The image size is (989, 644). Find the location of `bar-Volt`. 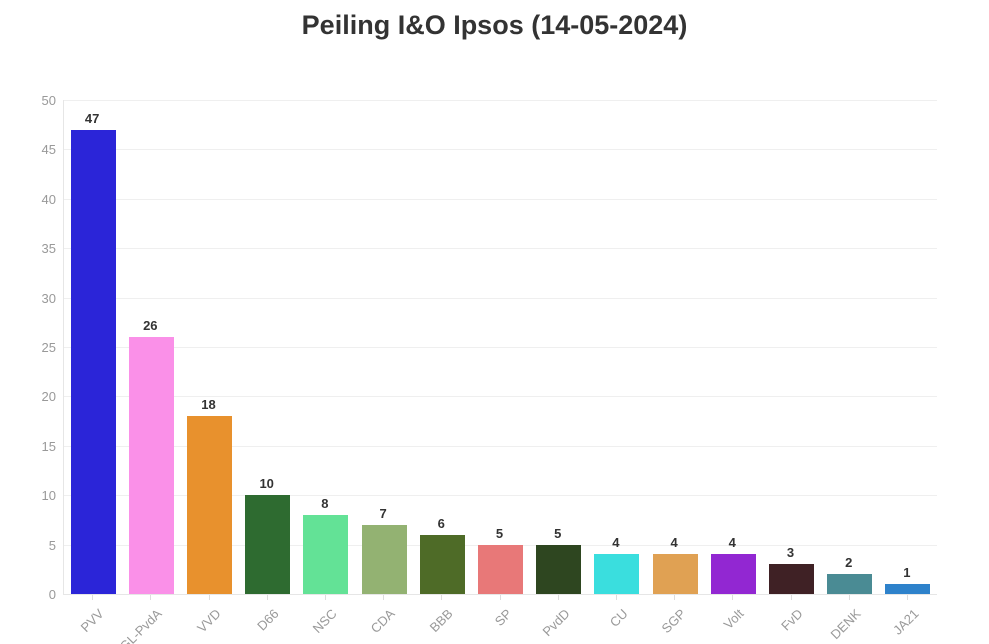

bar-Volt is located at coordinates (733, 574).